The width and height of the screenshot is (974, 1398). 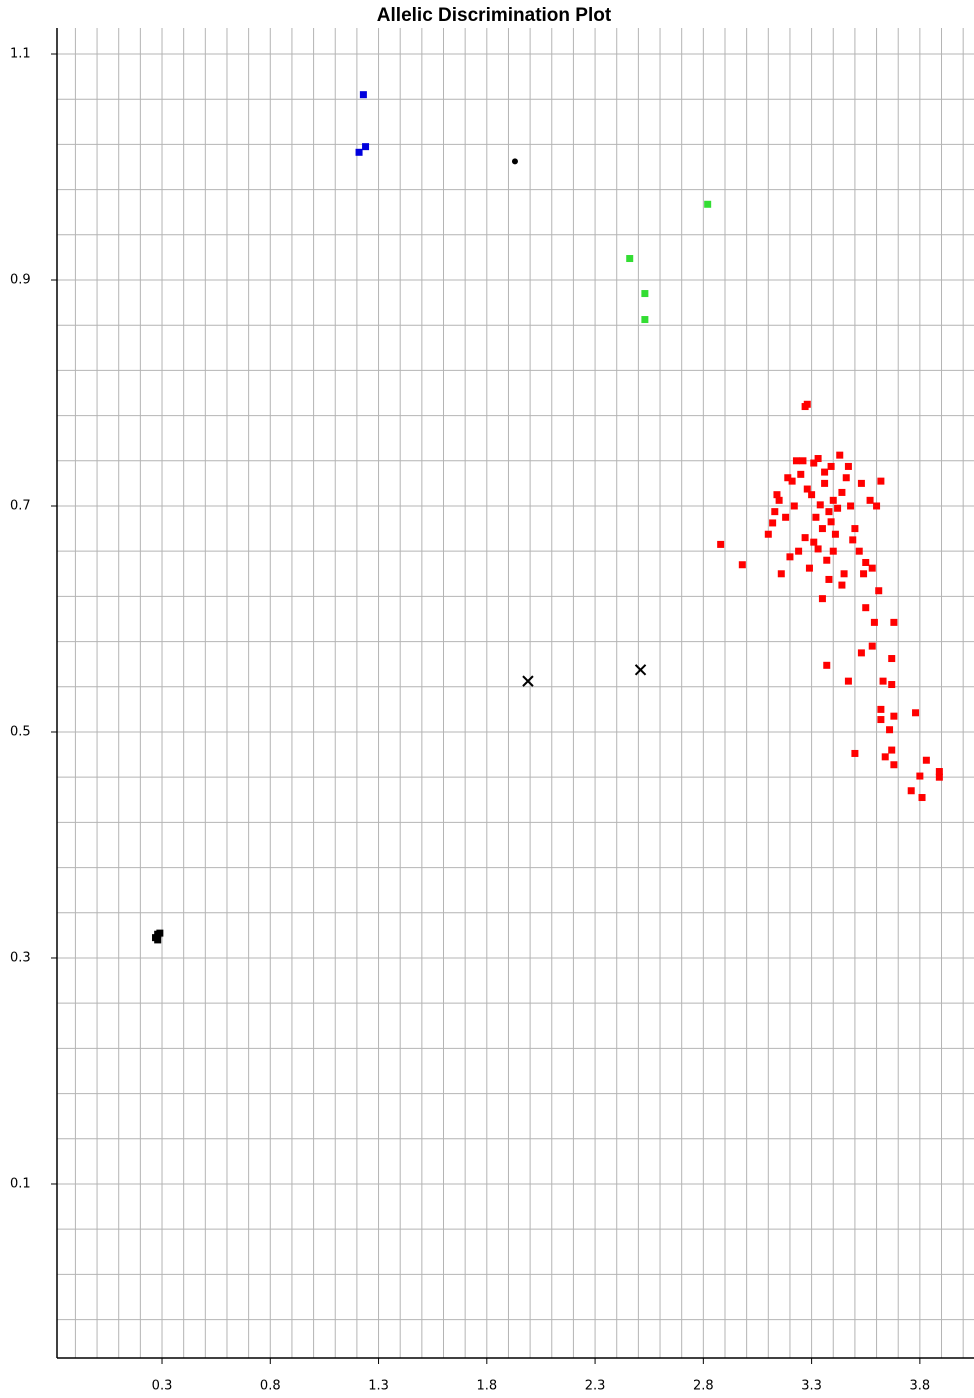 What do you see at coordinates (20, 957) in the screenshot?
I see `y-tick-label: 0.3` at bounding box center [20, 957].